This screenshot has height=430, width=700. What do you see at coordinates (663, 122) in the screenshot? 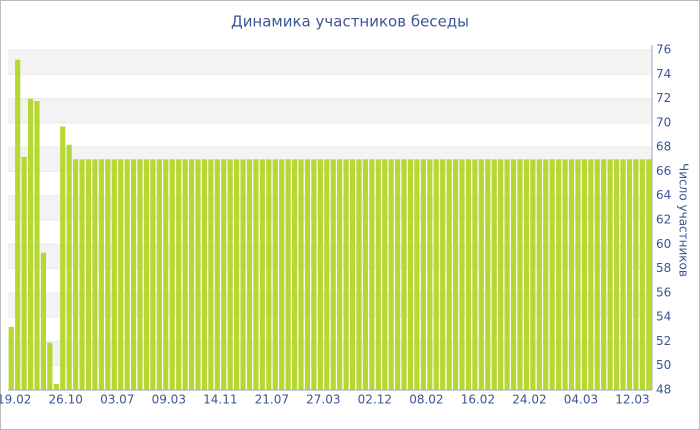
I see `y-tick-label: 70` at bounding box center [663, 122].